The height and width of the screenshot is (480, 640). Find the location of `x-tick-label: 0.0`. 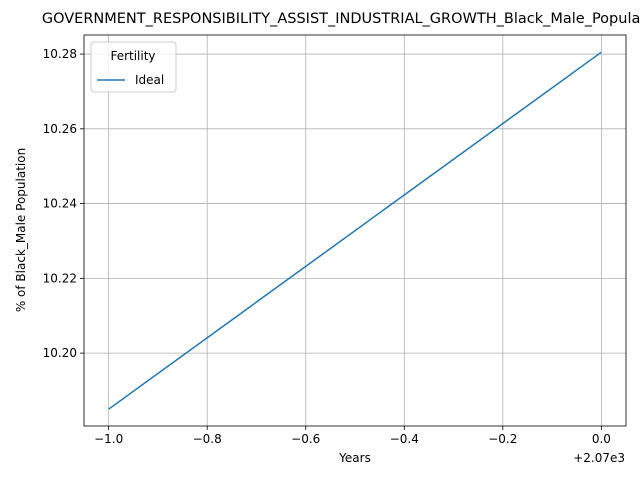

x-tick-label: 0.0 is located at coordinates (601, 439).